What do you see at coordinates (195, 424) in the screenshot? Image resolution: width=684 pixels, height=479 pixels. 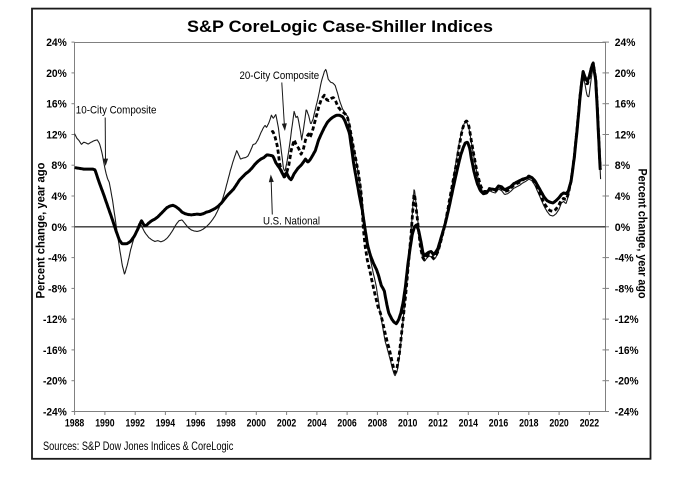 I see `svg-text: 1996` at bounding box center [195, 424].